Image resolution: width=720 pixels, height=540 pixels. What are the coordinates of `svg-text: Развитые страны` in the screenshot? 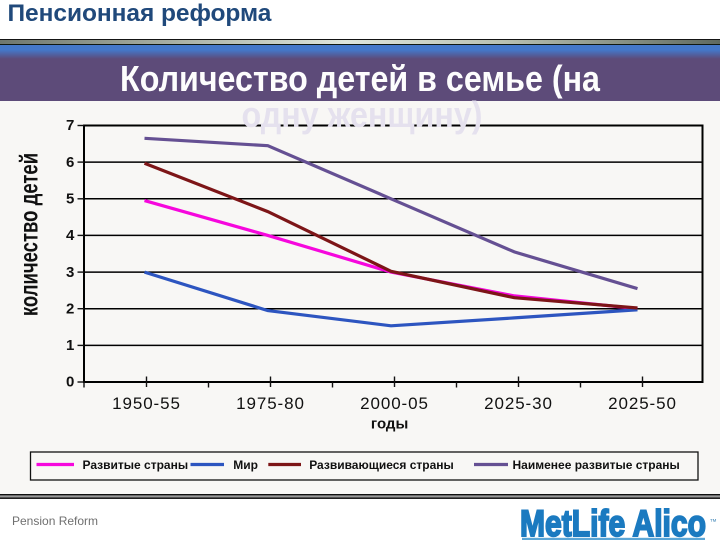 It's located at (136, 465).